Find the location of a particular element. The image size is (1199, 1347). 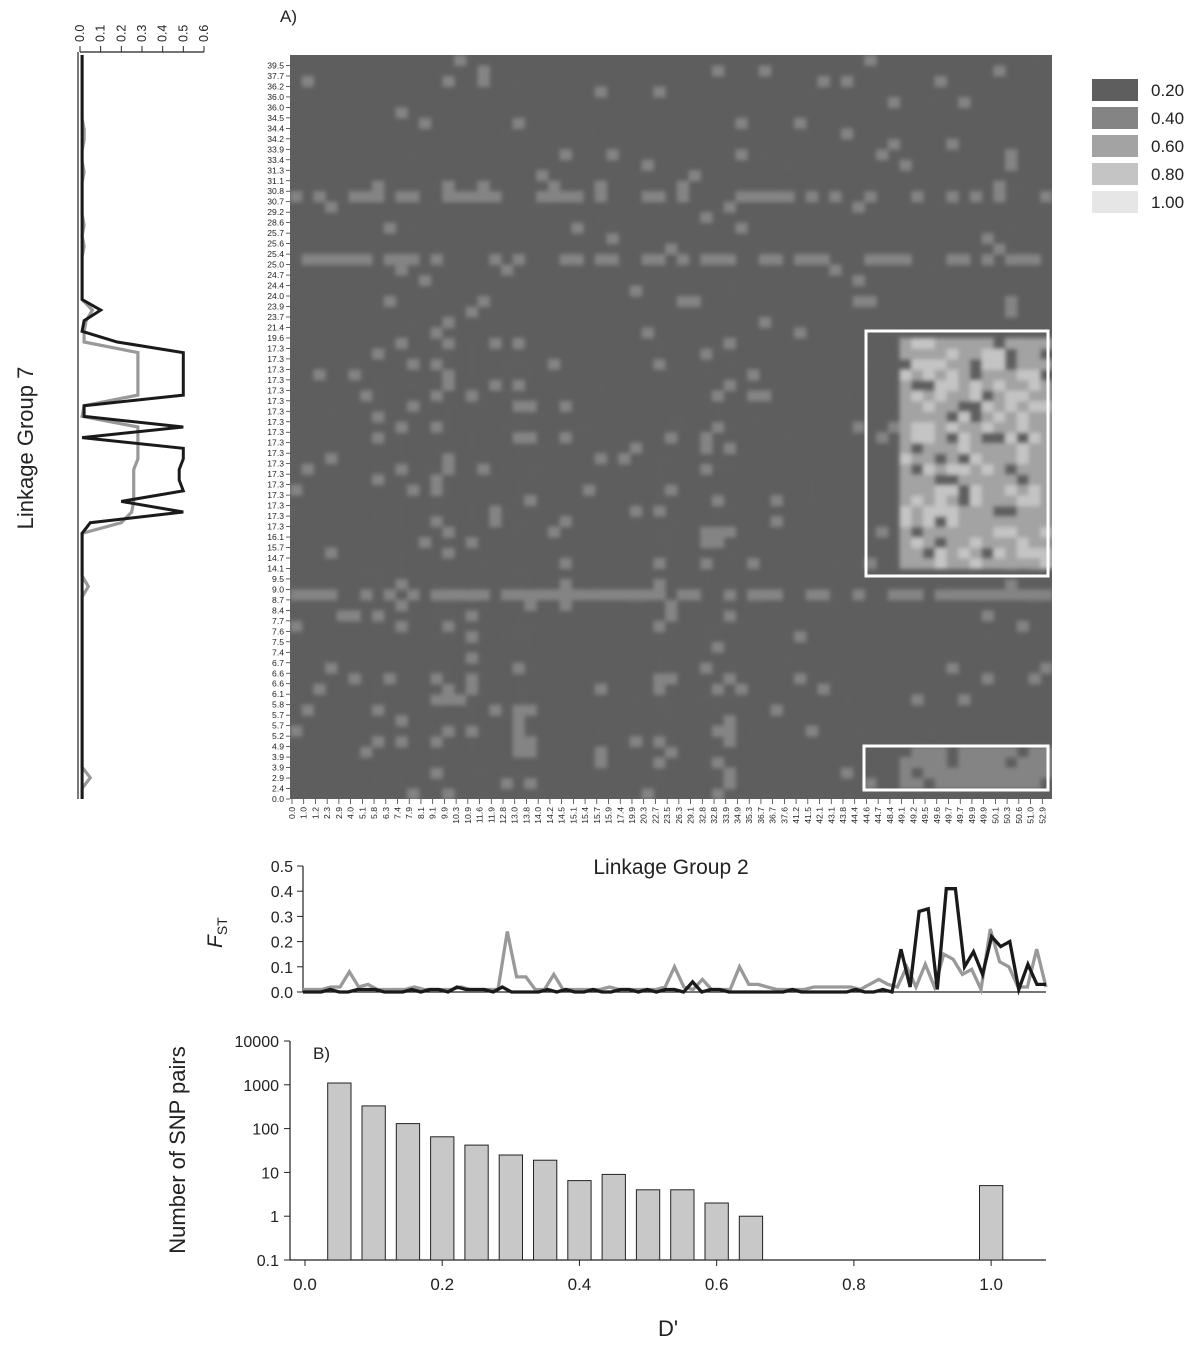

heatmap-y-tick-label: 3.9 is located at coordinates (278, 757).